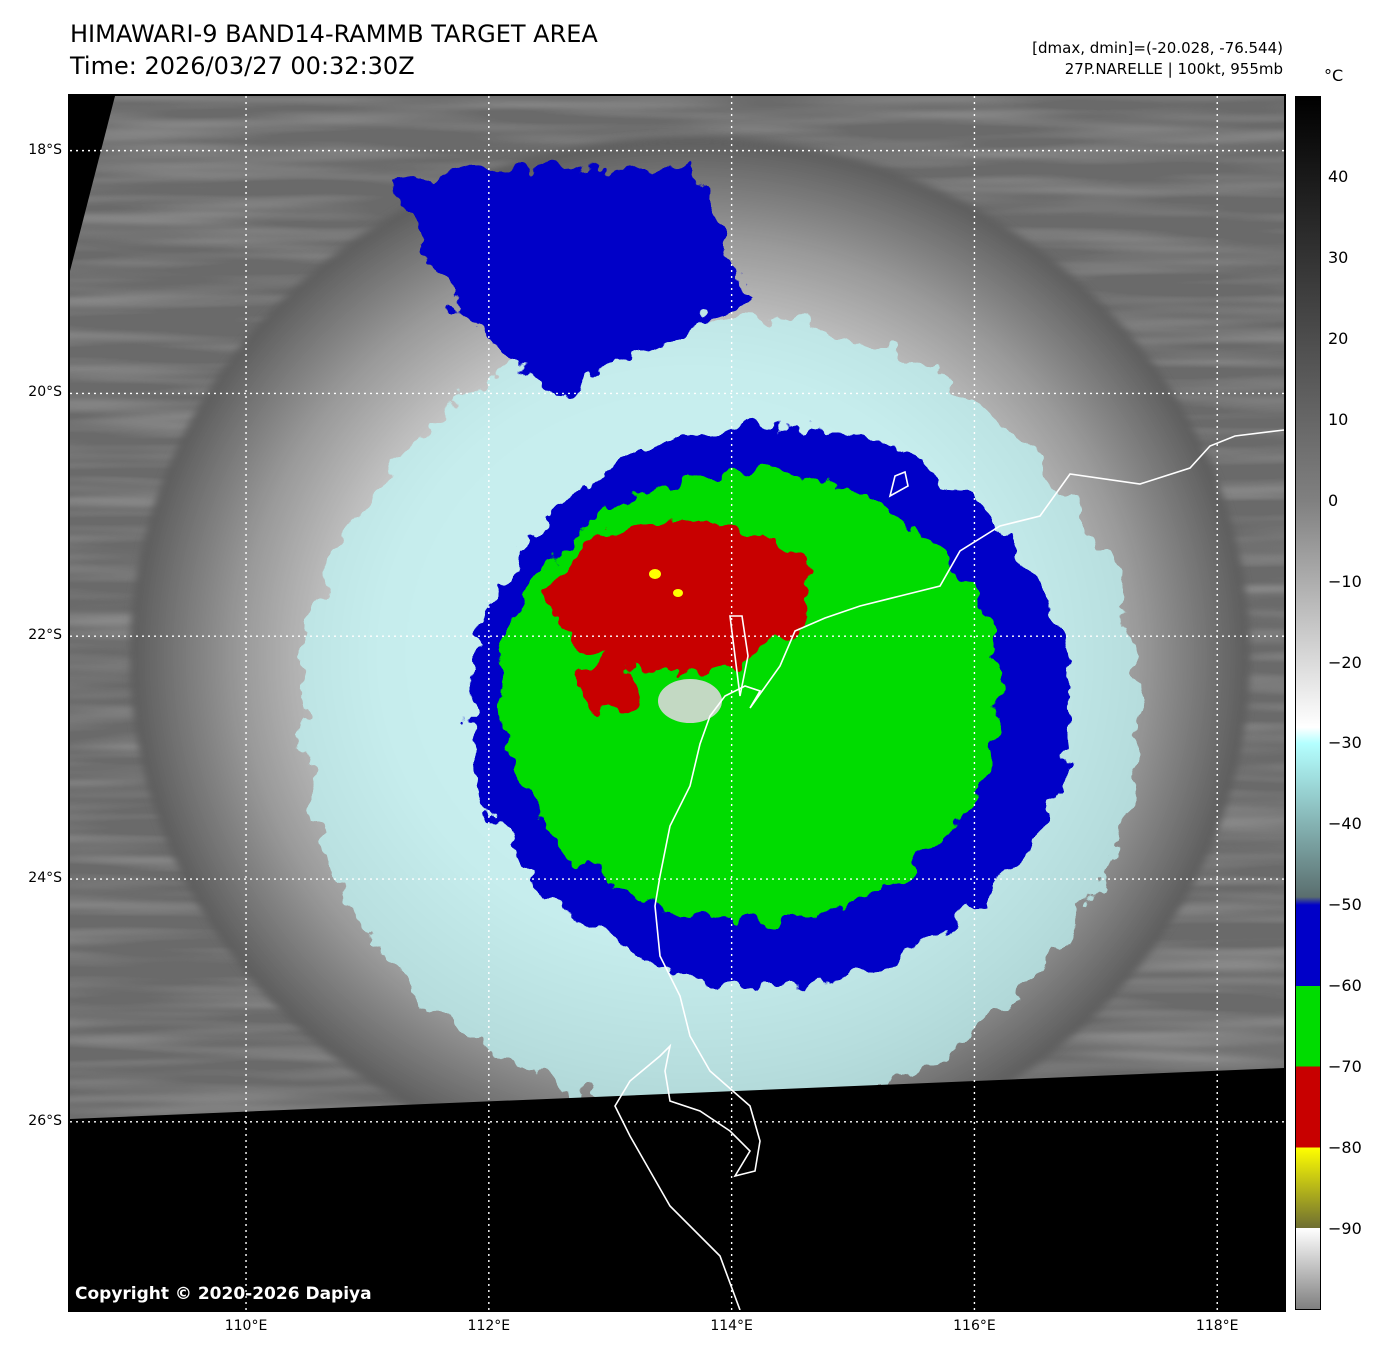  Describe the element at coordinates (45, 1120) in the screenshot. I see `lat-label: 26°S` at that location.